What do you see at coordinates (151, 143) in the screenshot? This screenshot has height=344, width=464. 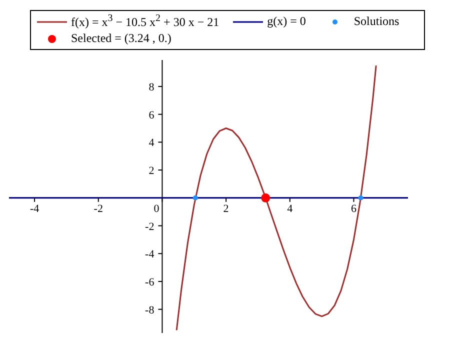 I see `y-tick-label: 4` at bounding box center [151, 143].